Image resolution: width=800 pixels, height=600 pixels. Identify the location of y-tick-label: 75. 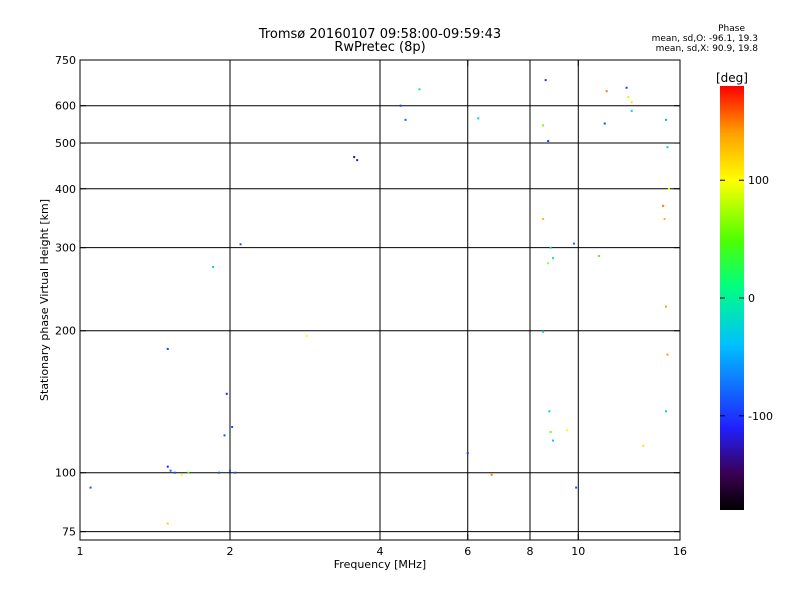
(69, 532).